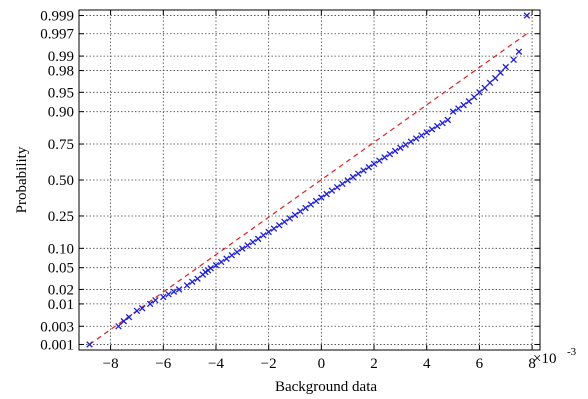 This screenshot has height=399, width=588. What do you see at coordinates (61, 72) in the screenshot?
I see `y-tick-label: 0.98` at bounding box center [61, 72].